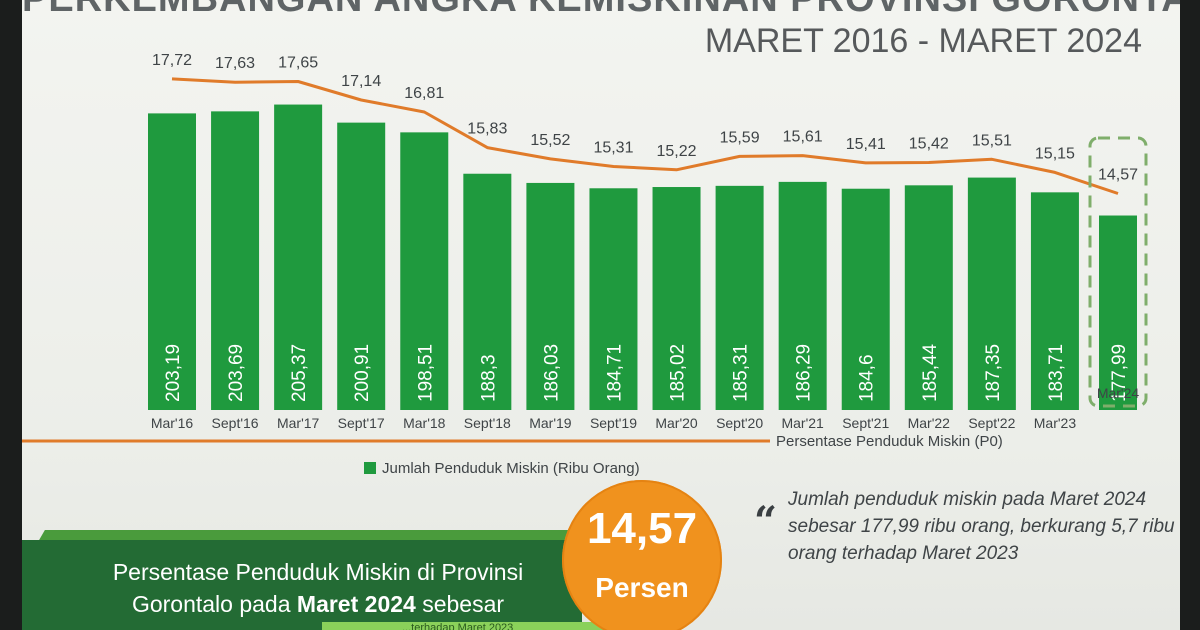 Image resolution: width=1200 pixels, height=630 pixels. Describe the element at coordinates (642, 587) in the screenshot. I see `callout-unit: Persen` at that location.